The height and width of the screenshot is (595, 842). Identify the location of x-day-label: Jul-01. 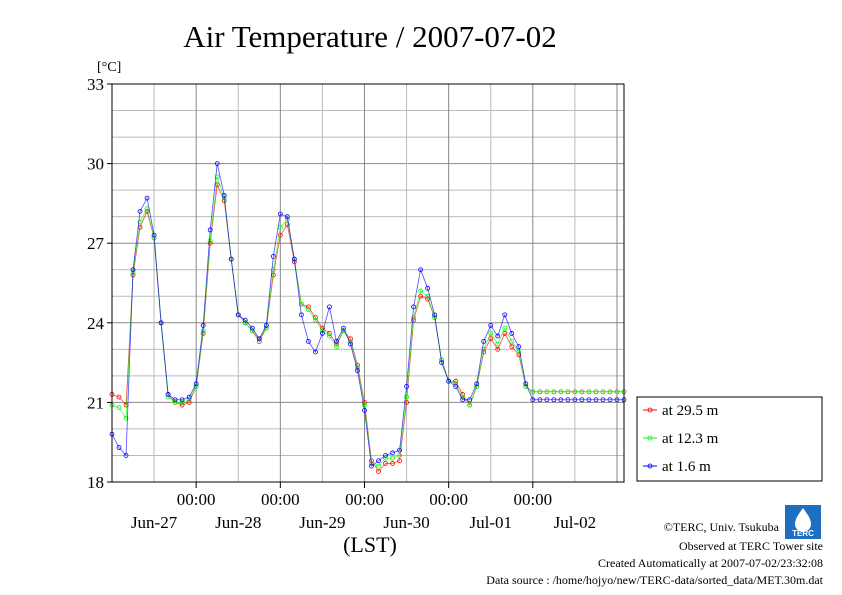
(490, 522).